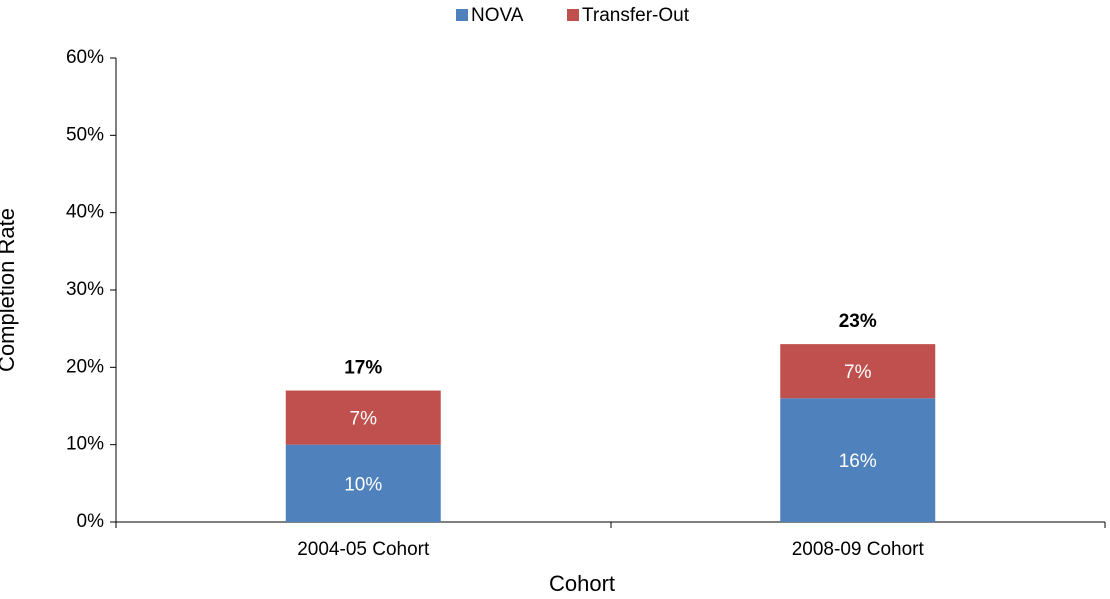 The width and height of the screenshot is (1110, 599). What do you see at coordinates (636, 15) in the screenshot?
I see `legend-label: Transfer-Out` at bounding box center [636, 15].